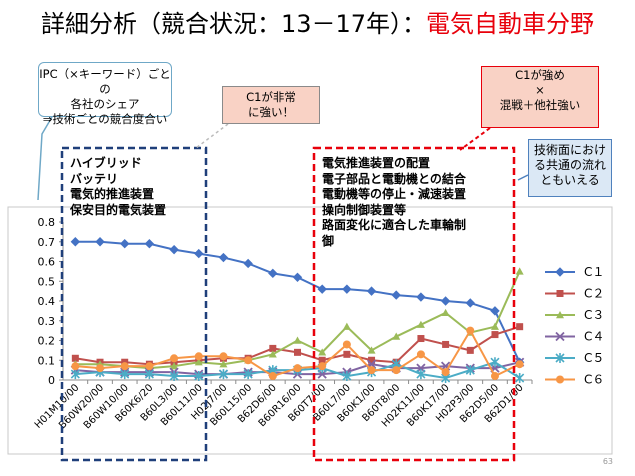 The image size is (635, 476). What do you see at coordinates (45, 158) in the screenshot?
I see `callout-ipc-pointer` at bounding box center [45, 158].